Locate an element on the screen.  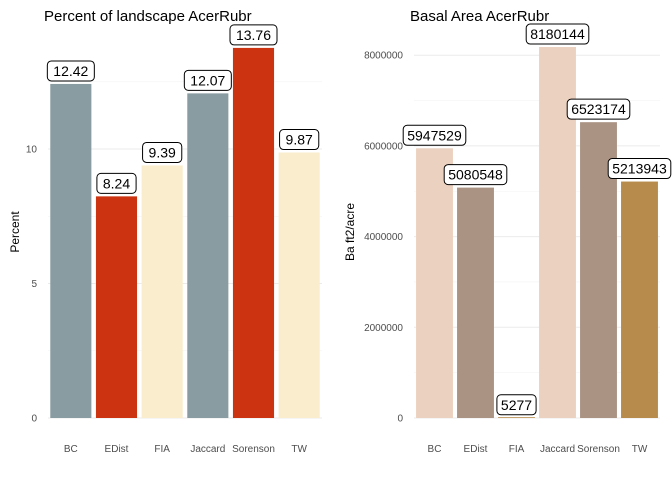
percent-data-label: 13.76 is located at coordinates (253, 35).